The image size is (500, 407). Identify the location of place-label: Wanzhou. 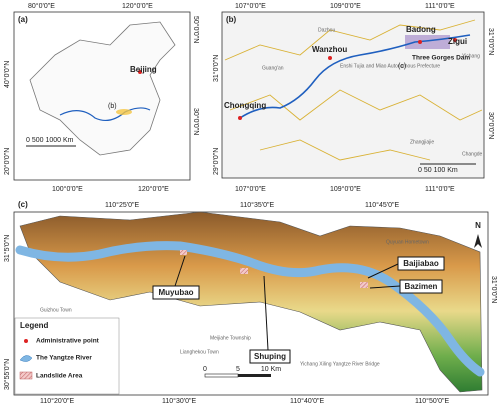
(329, 49).